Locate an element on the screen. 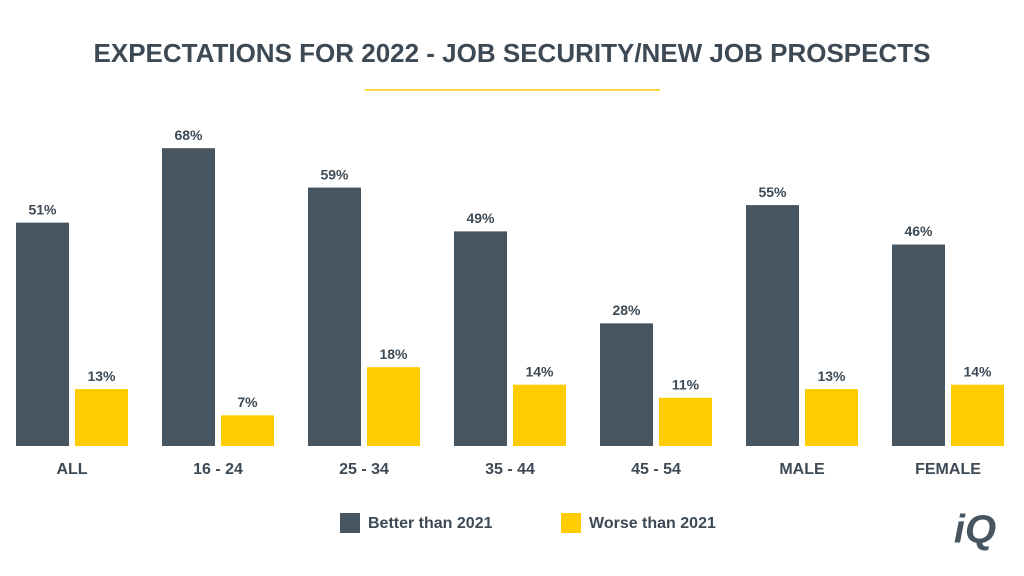  value-label: 68% is located at coordinates (188, 135).